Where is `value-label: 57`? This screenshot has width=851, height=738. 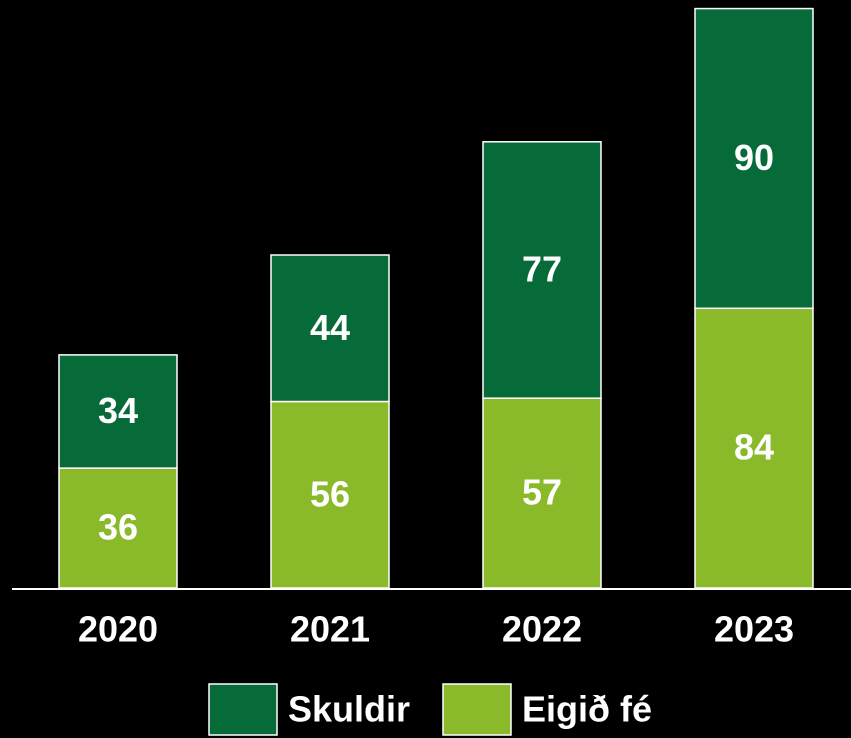
value-label: 57 is located at coordinates (542, 492).